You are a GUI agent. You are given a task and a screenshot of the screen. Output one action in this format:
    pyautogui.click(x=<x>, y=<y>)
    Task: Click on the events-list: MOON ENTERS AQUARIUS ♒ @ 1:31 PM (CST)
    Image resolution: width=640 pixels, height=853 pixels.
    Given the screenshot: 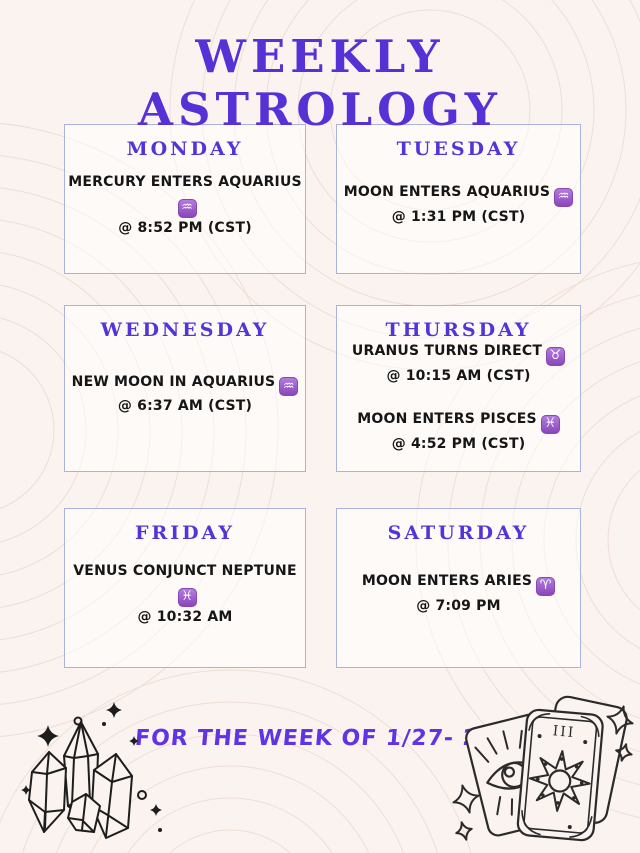 What is the action you would take?
    pyautogui.click(x=458, y=216)
    